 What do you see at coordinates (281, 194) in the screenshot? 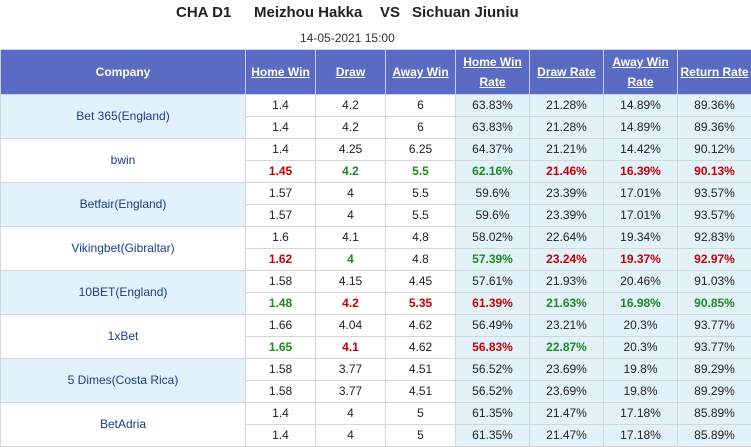
I see `open-home-win-cell: 1.57` at bounding box center [281, 194].